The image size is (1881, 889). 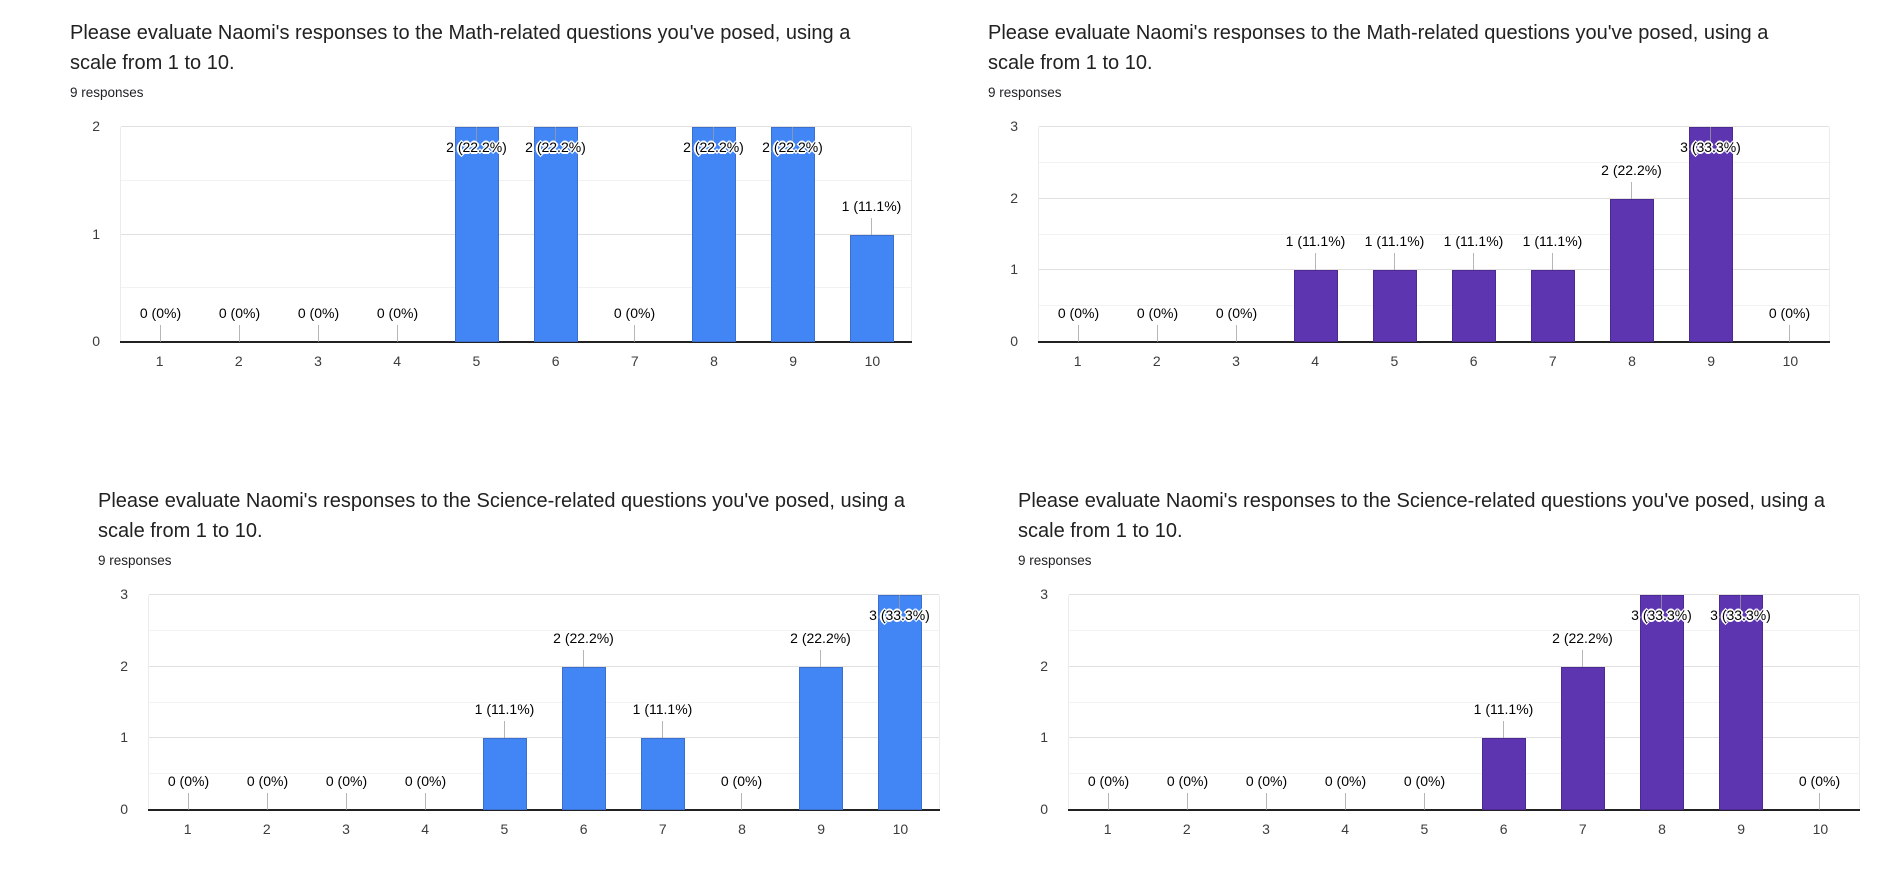 What do you see at coordinates (135, 560) in the screenshot?
I see `responses-count: 9 responses` at bounding box center [135, 560].